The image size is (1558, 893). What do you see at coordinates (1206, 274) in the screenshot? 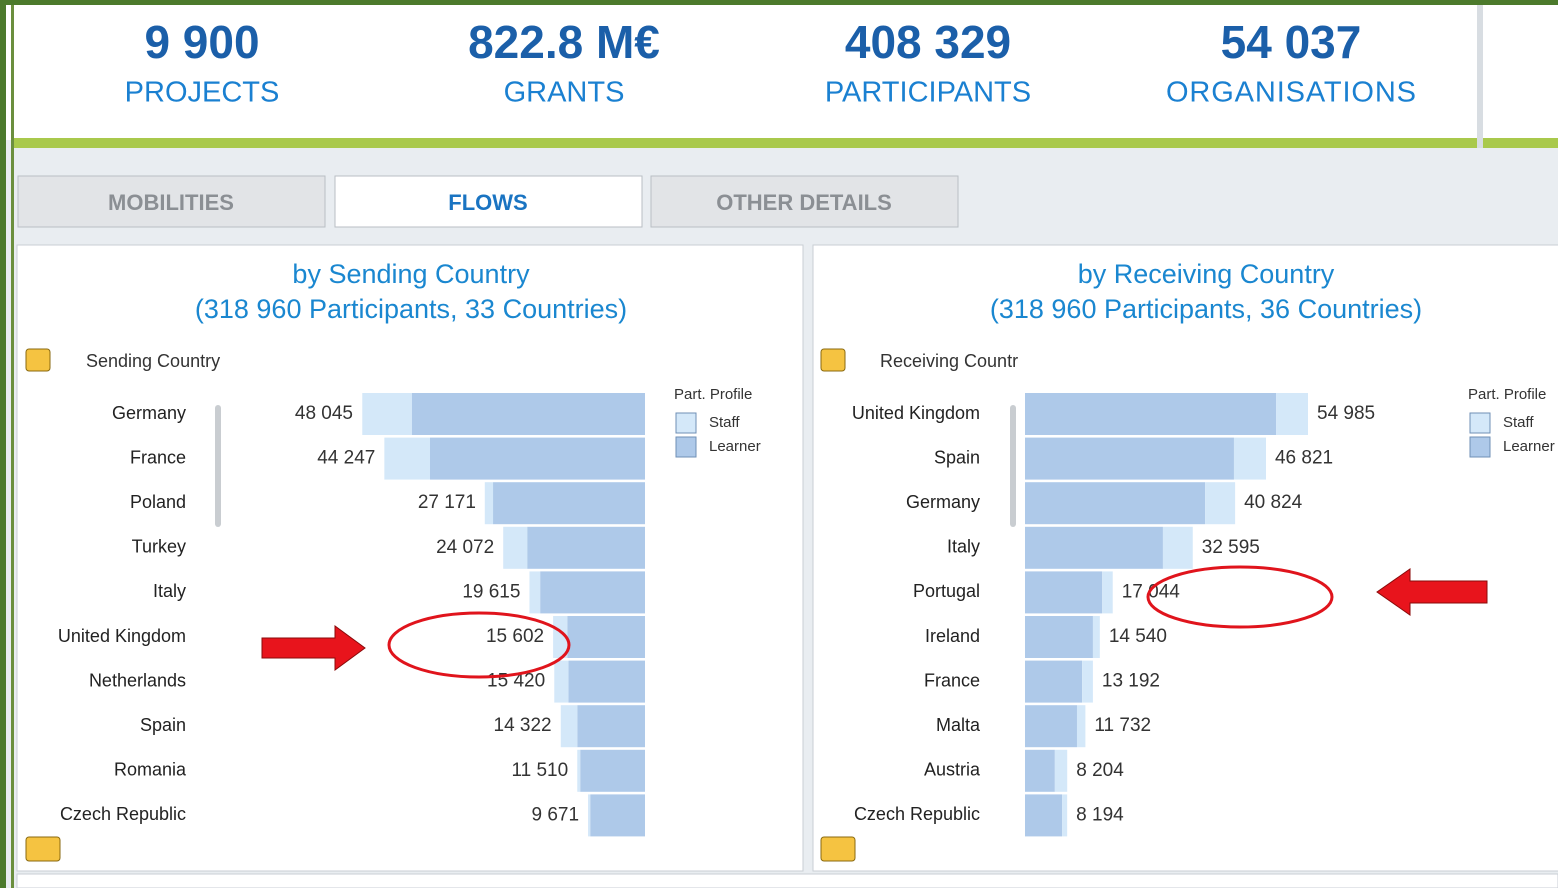
I see `chart-title: by Receiving Country` at bounding box center [1206, 274].